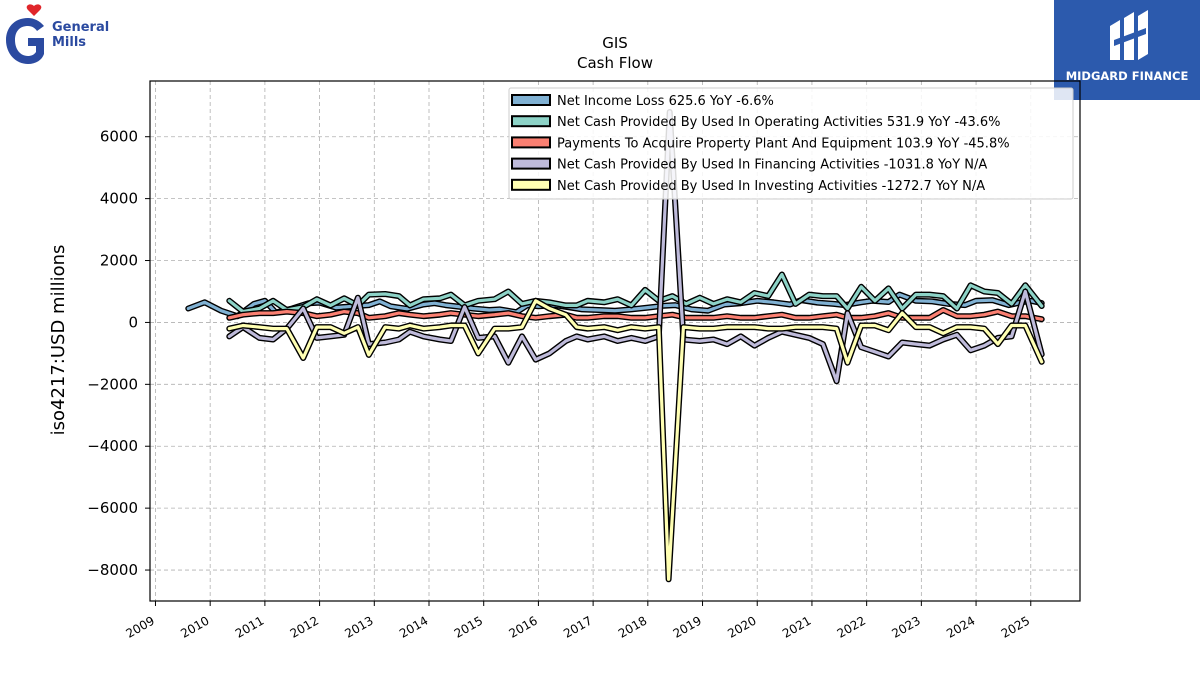 The image size is (1200, 675). I want to click on y-axis-ticks: −8000 −6000 −4000 −2000 0 2000 4000 6000, so click(118, 353).